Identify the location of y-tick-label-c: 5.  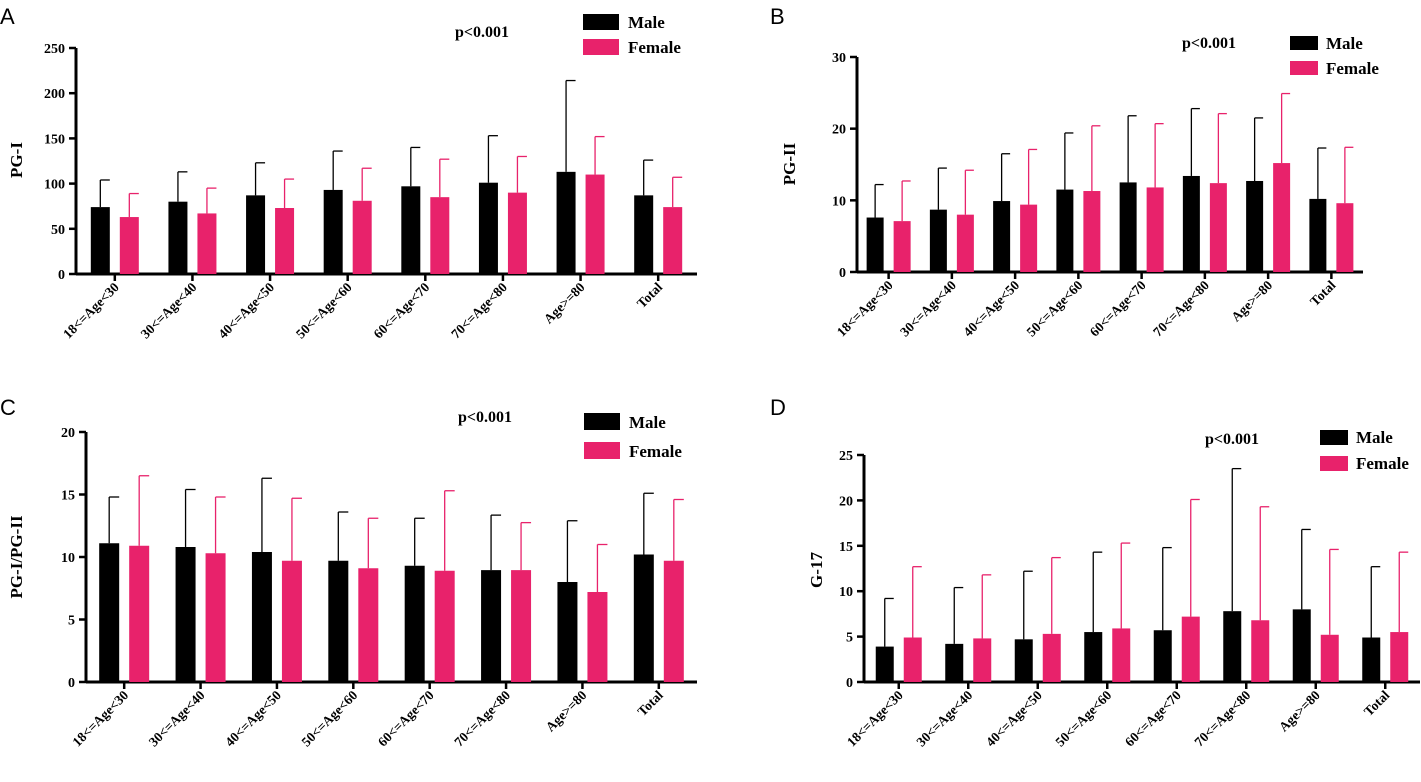
(71, 621).